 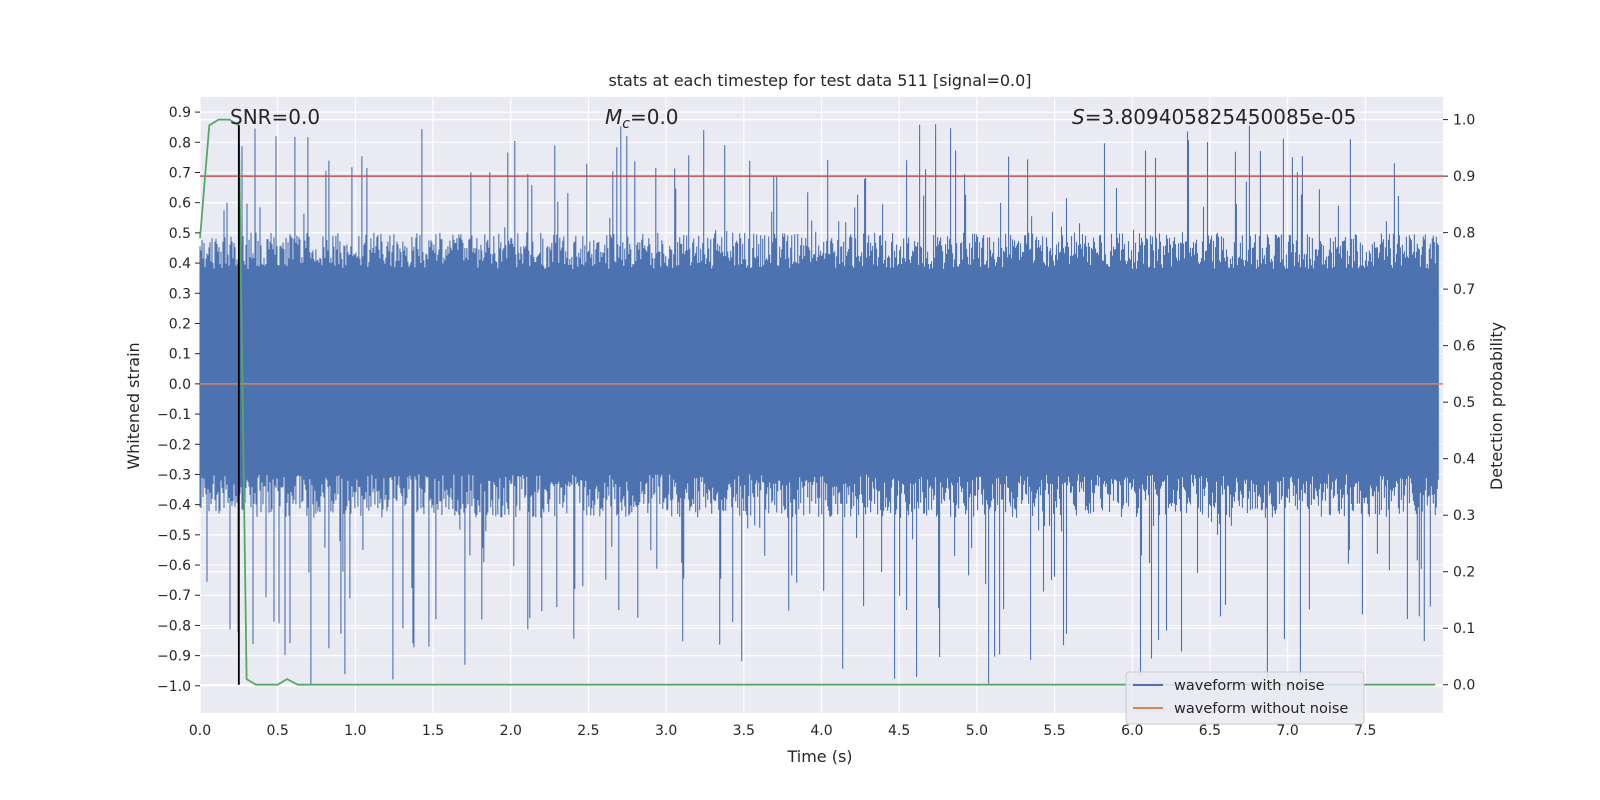 What do you see at coordinates (1464, 234) in the screenshot?
I see `y2-tick-label: 0.8` at bounding box center [1464, 234].